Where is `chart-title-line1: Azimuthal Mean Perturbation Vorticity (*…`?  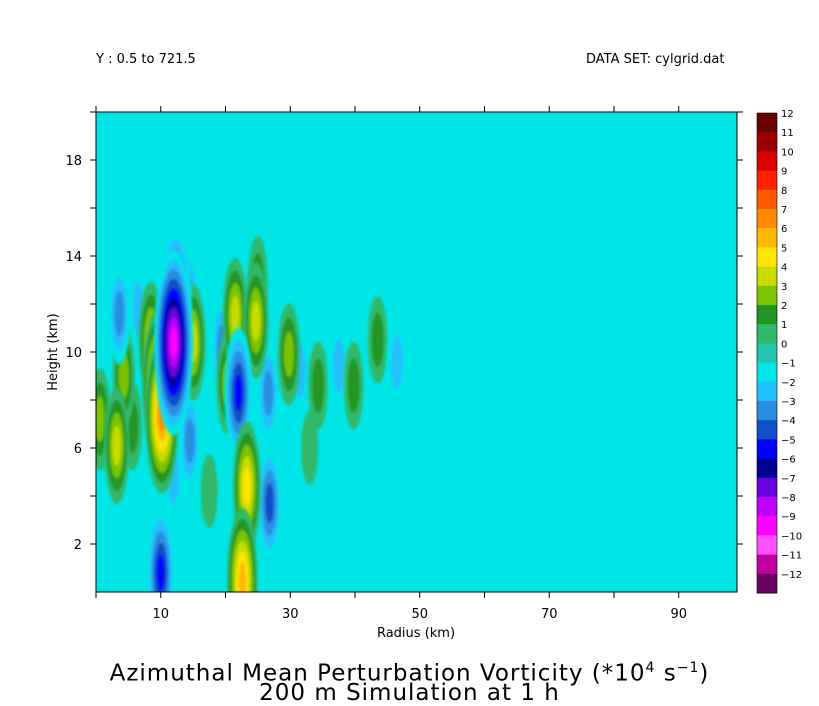
chart-title-line1: Azimuthal Mean Perturbation Vorticity (*… is located at coordinates (409, 673).